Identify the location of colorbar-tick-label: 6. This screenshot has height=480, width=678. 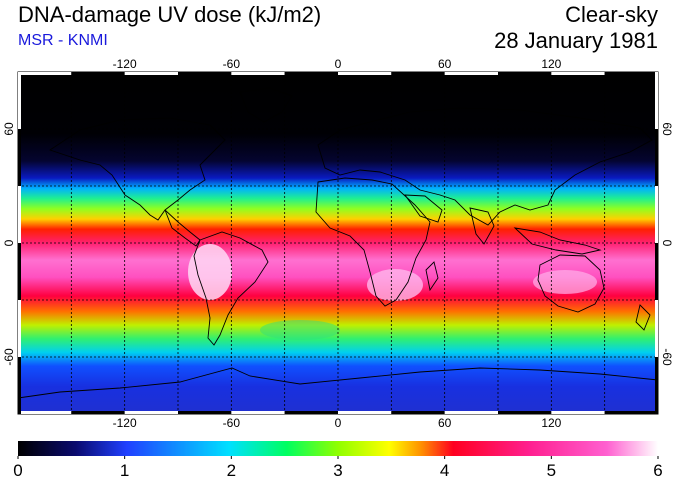
(657, 470).